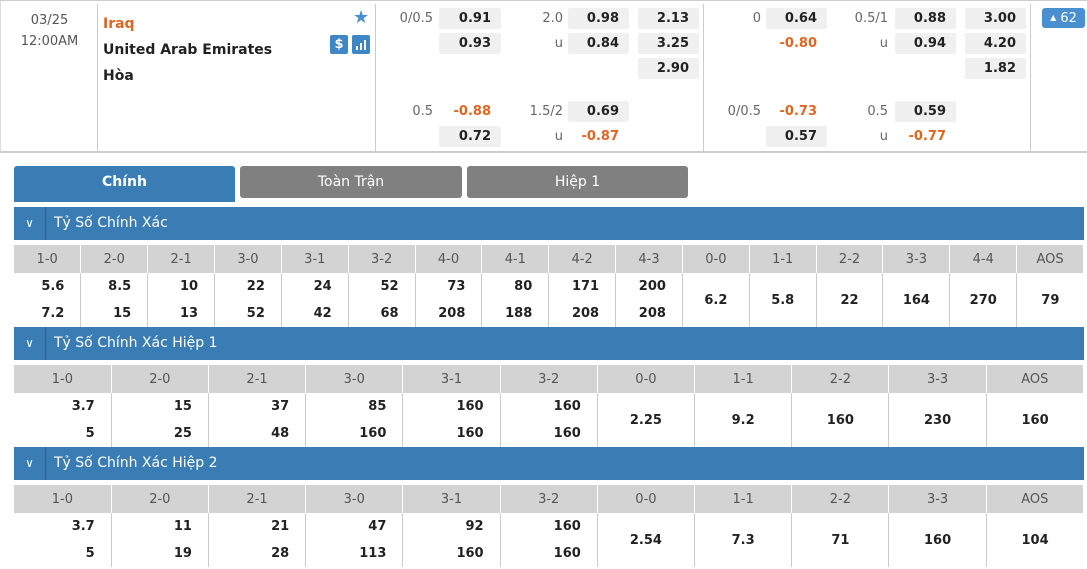 The height and width of the screenshot is (569, 1087). Describe the element at coordinates (598, 18) in the screenshot. I see `odds-value: 0.98` at that location.